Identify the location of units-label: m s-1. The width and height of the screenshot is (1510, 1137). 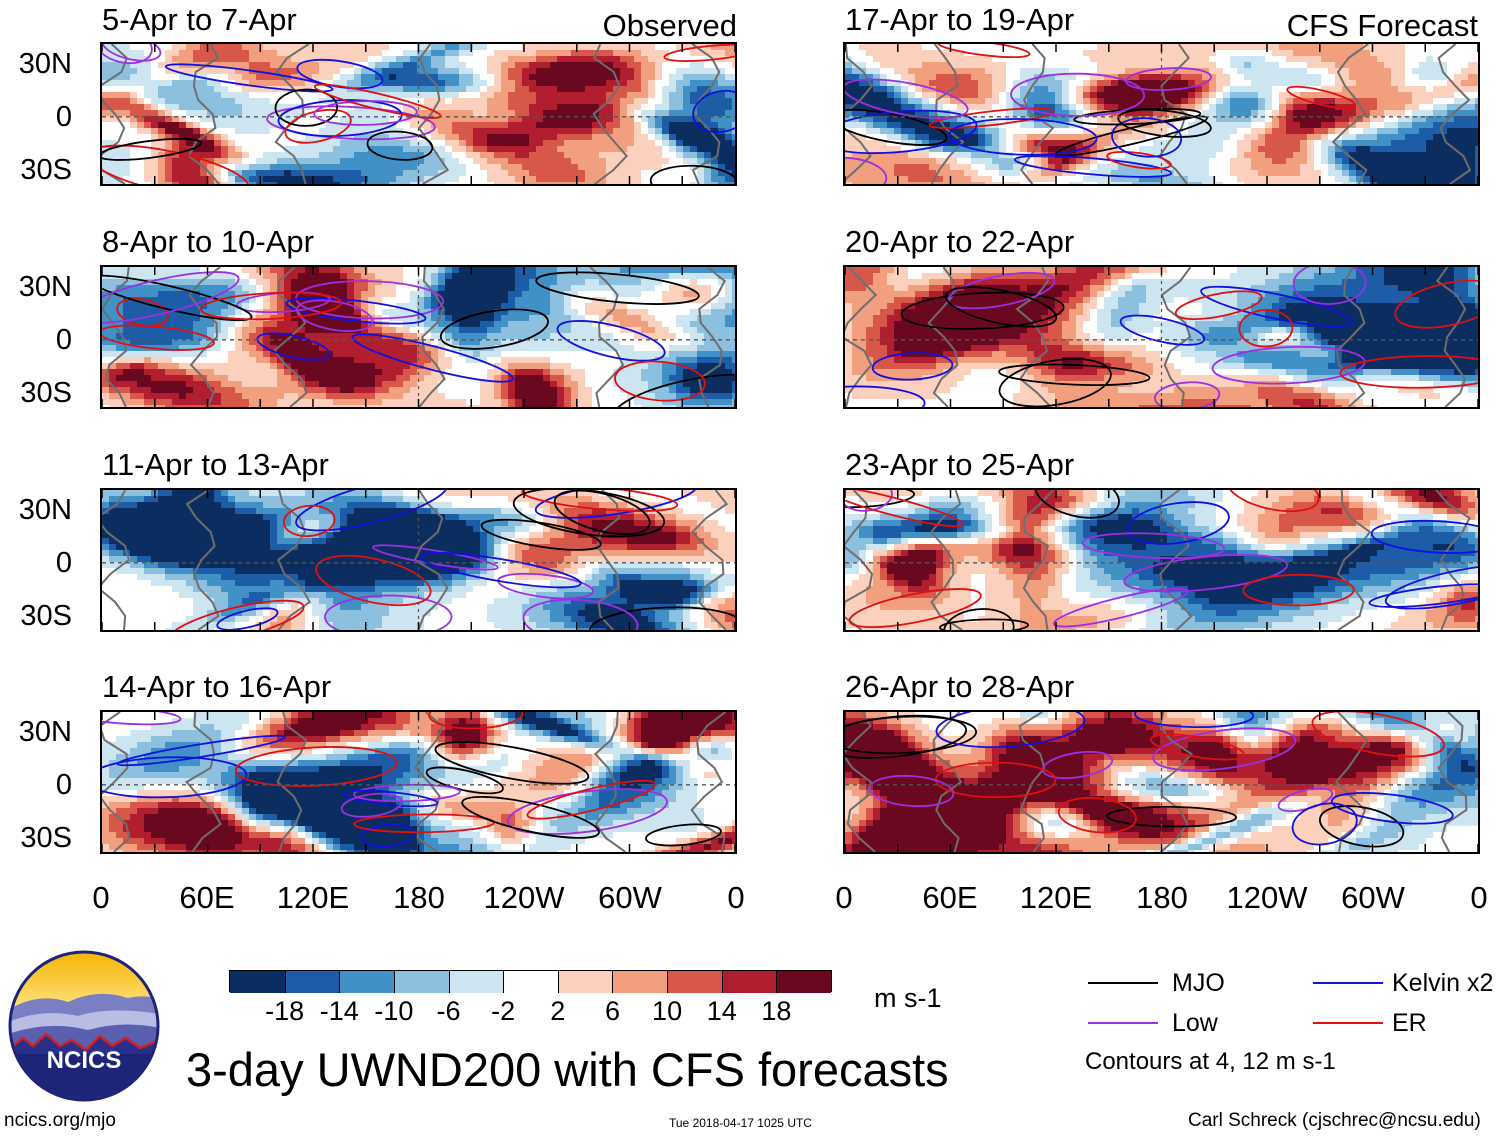
(908, 998).